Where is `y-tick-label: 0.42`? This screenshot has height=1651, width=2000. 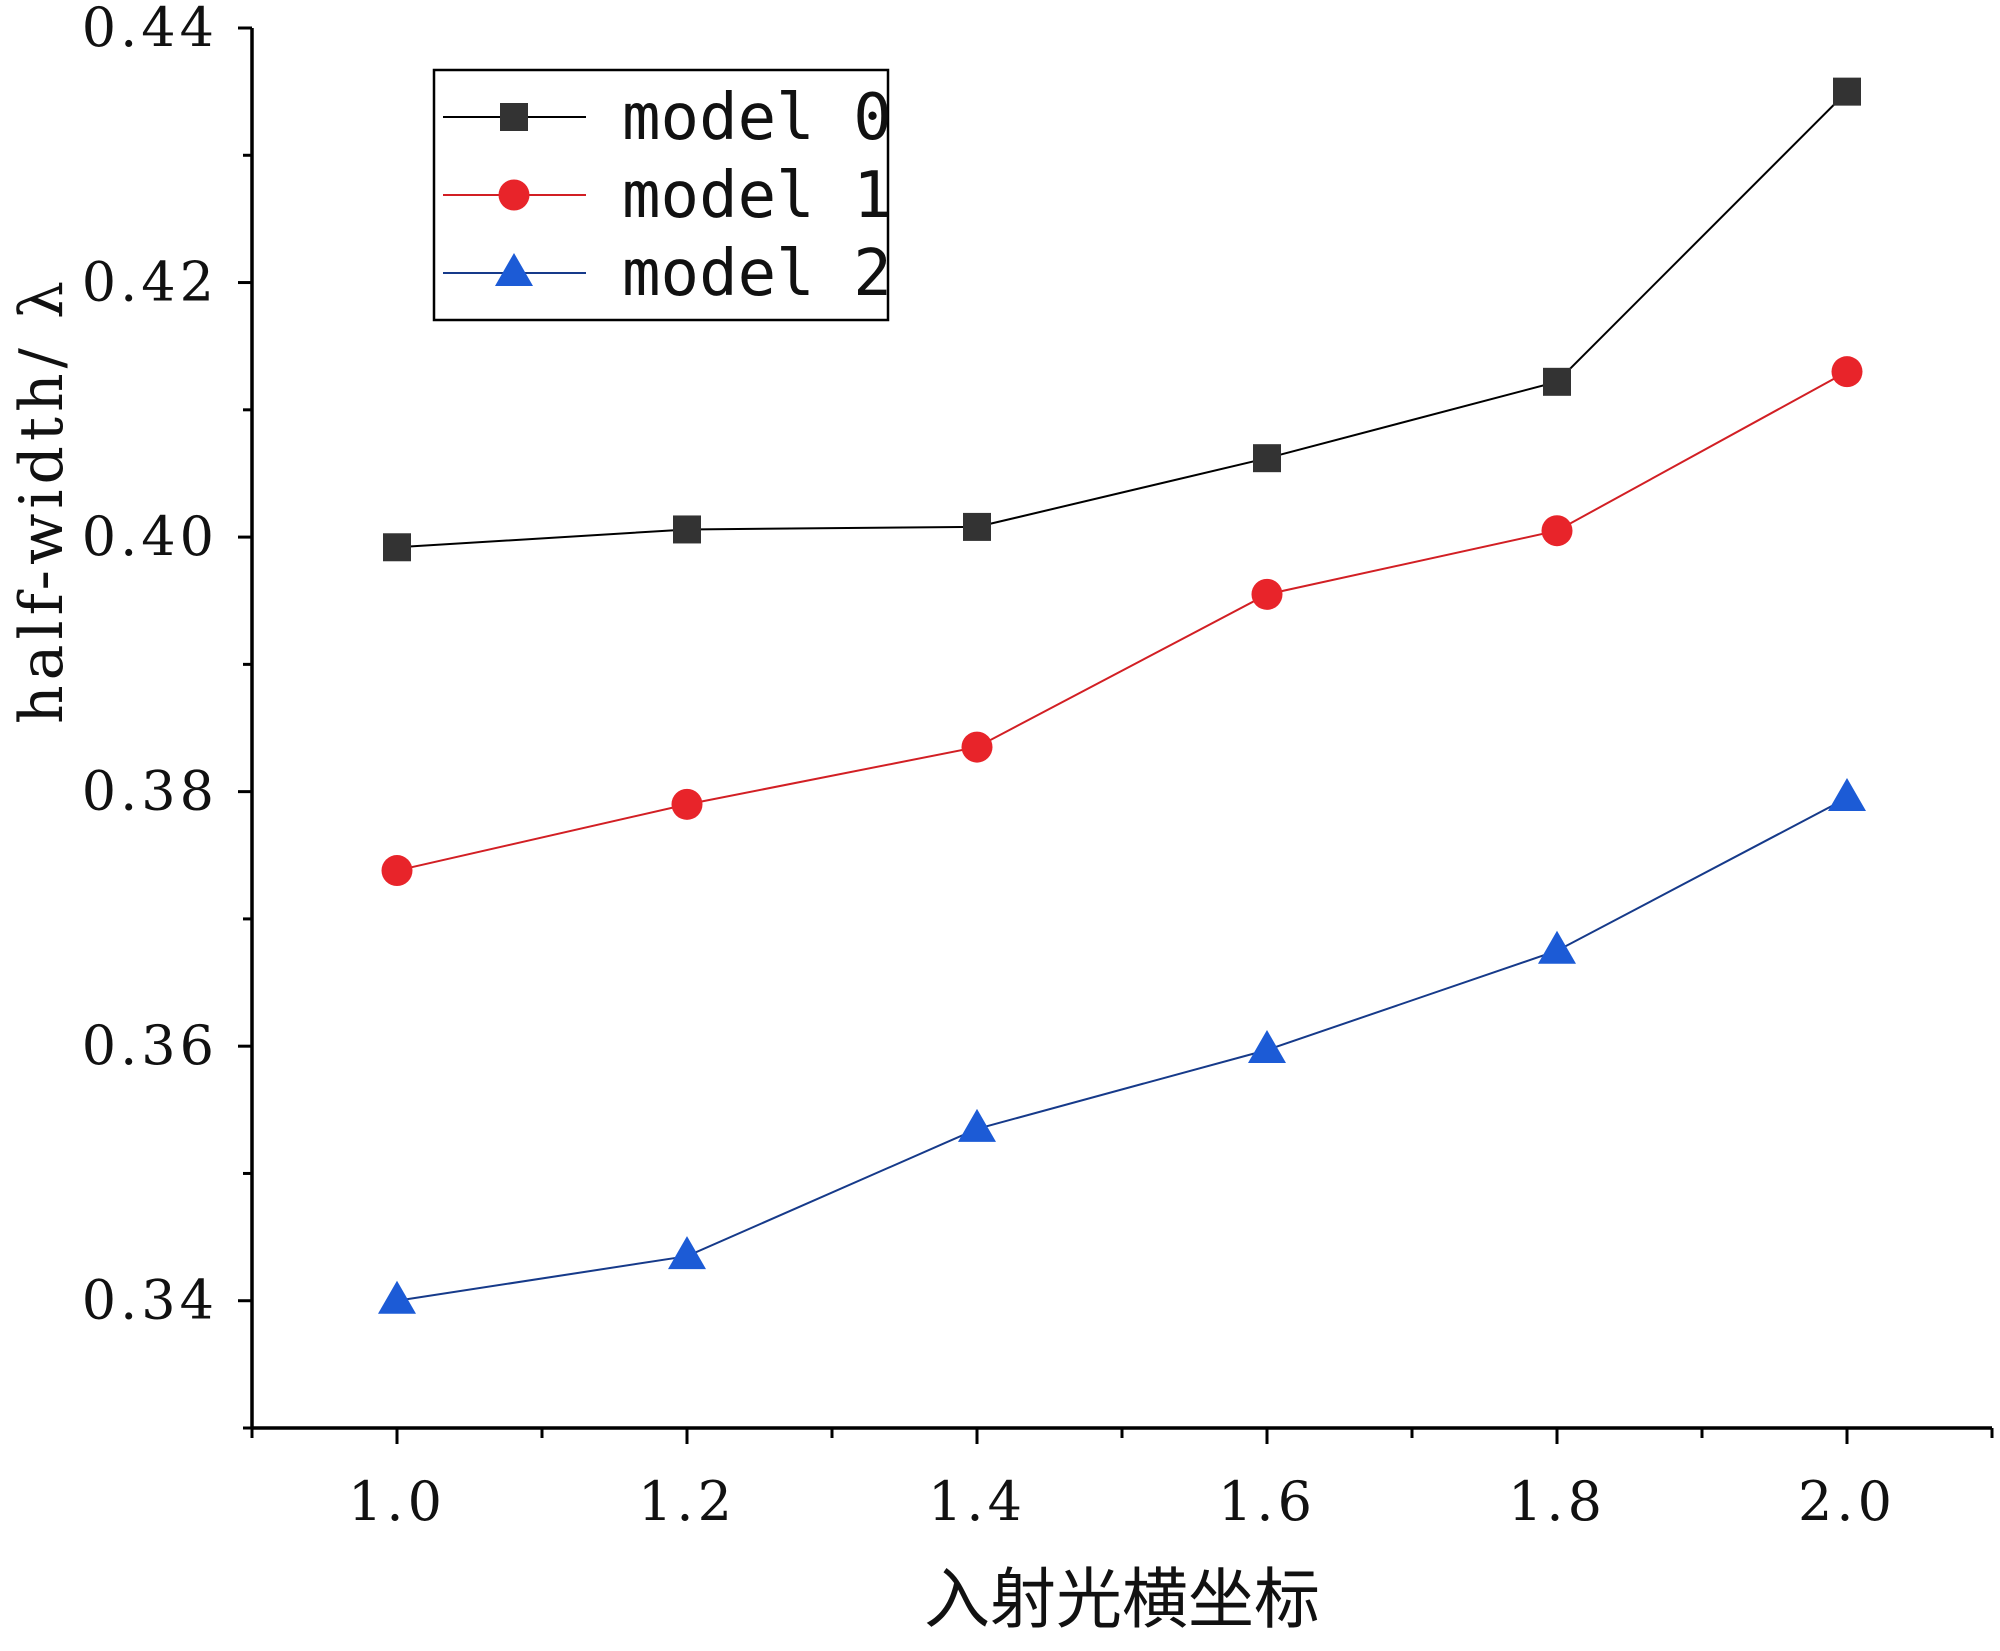
y-tick-label: 0.42 is located at coordinates (150, 282).